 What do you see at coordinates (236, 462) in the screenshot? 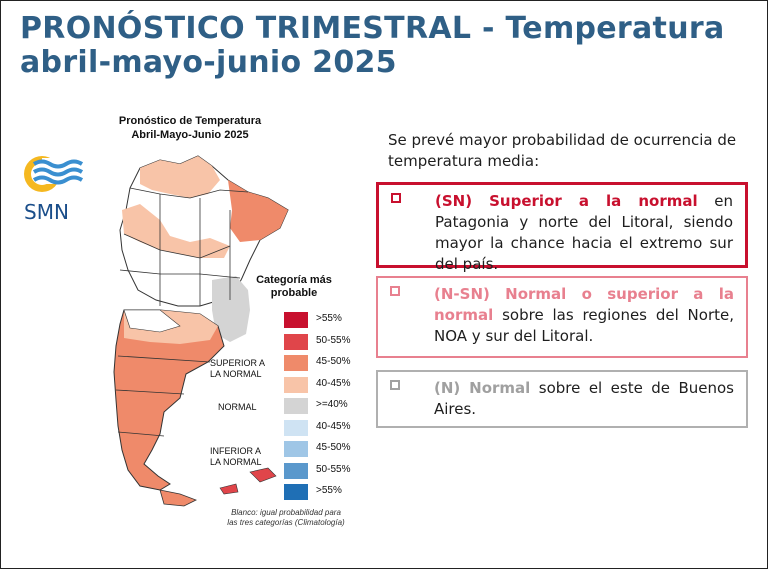
I see `category-inferior-line-2: LA NORMAL` at bounding box center [236, 462].